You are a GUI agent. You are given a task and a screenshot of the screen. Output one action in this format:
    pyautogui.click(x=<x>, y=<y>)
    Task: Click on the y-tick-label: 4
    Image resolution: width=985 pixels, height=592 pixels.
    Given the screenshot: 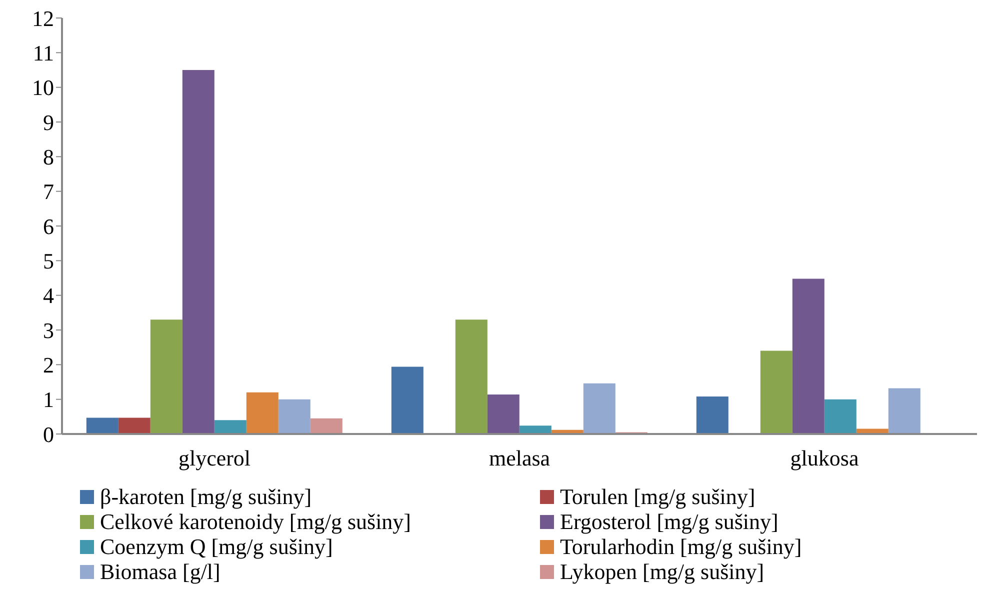 What is the action you would take?
    pyautogui.click(x=48, y=295)
    